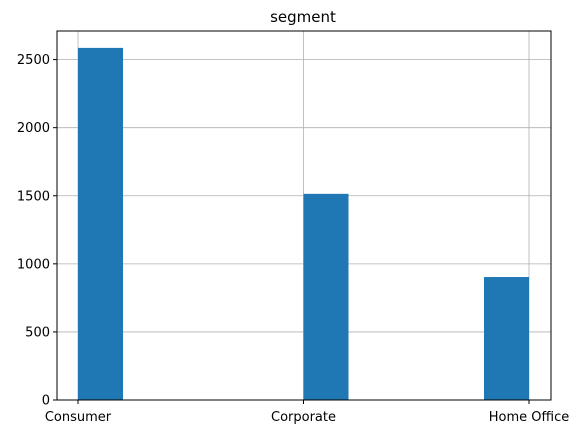 This screenshot has height=433, width=581. What do you see at coordinates (326, 296) in the screenshot?
I see `bar-corporate` at bounding box center [326, 296].